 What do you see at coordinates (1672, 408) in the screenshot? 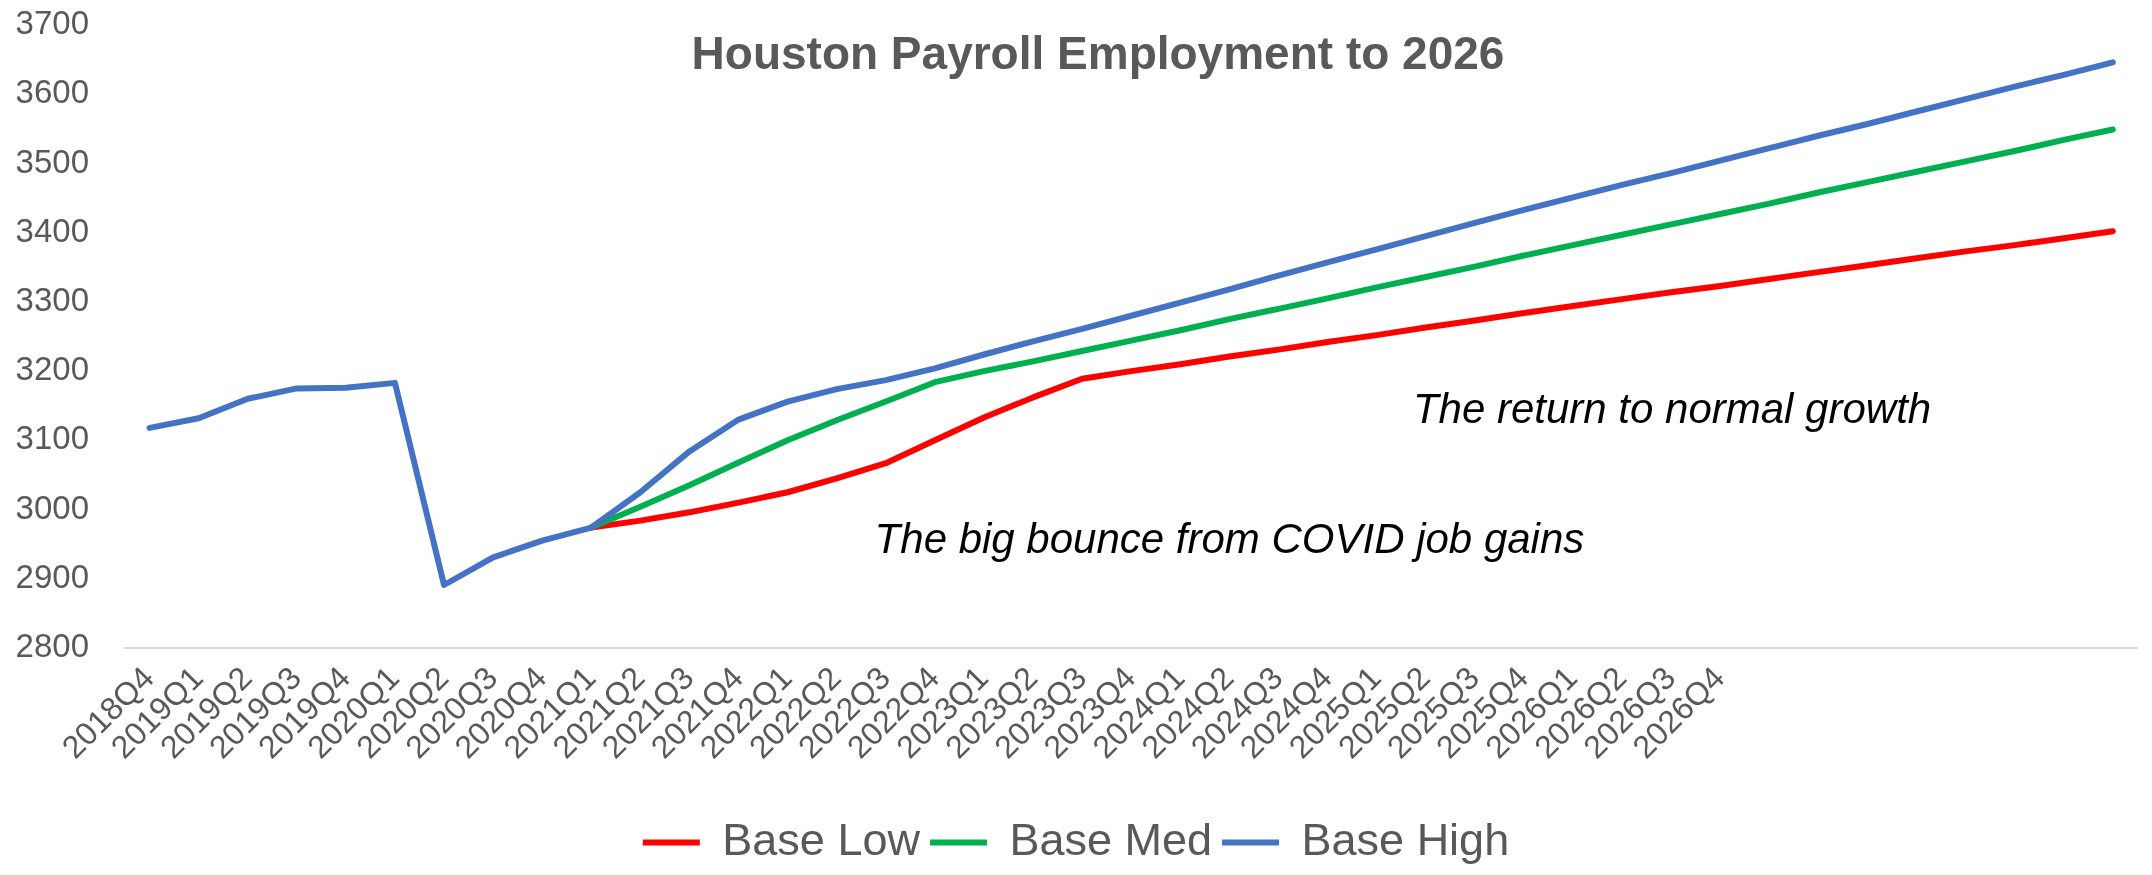
I see `annotation: The return to normal growth` at bounding box center [1672, 408].